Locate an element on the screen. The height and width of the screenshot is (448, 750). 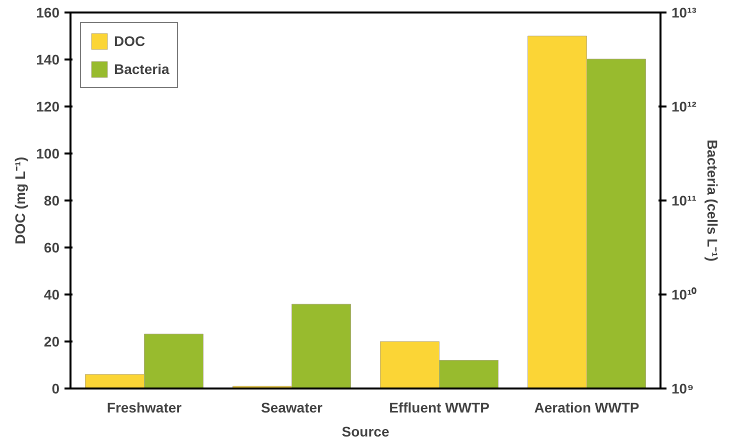
y-tick-label: 40 is located at coordinates (52, 294).